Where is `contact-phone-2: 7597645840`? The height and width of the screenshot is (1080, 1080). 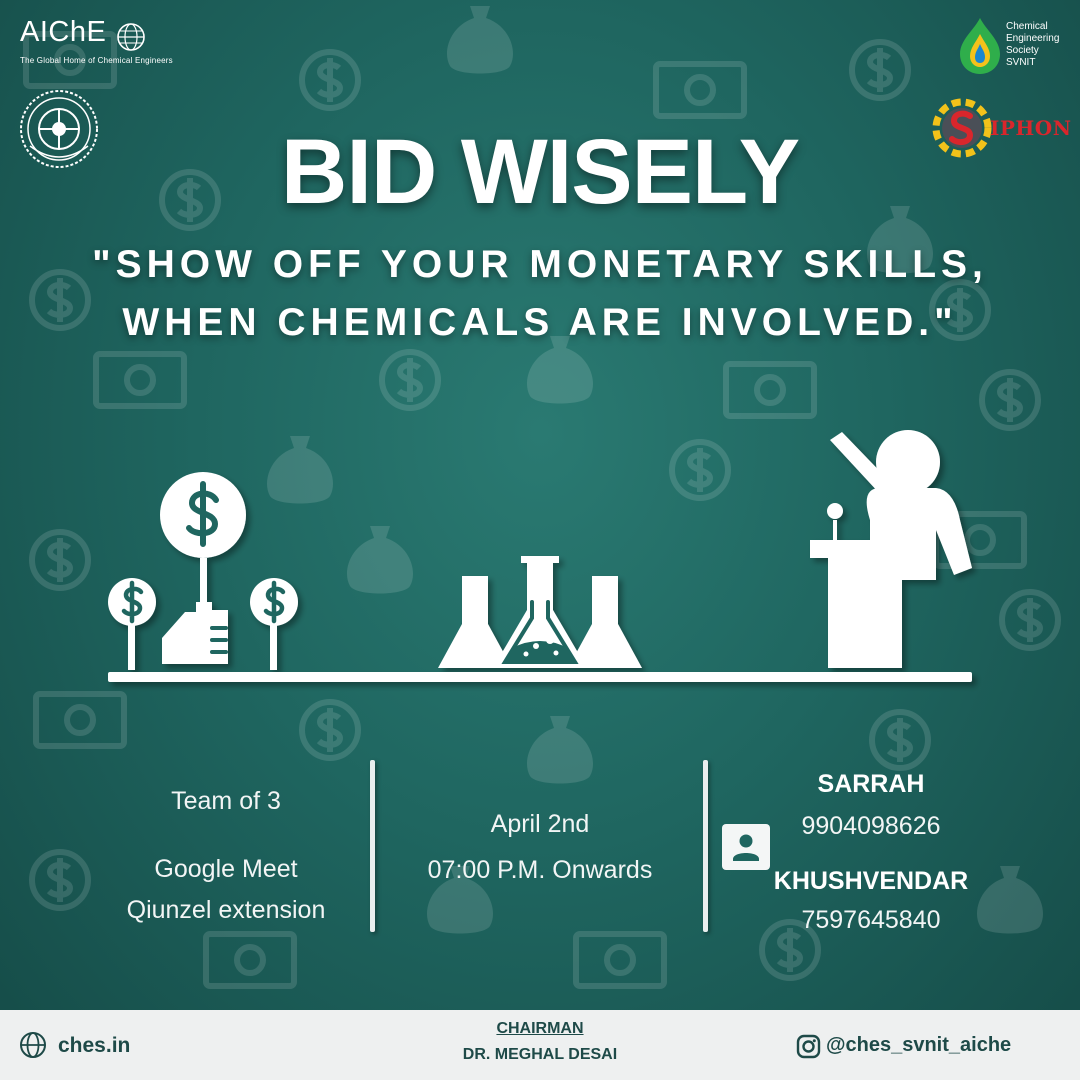
contact-phone-2: 7597645840 is located at coordinates (871, 920).